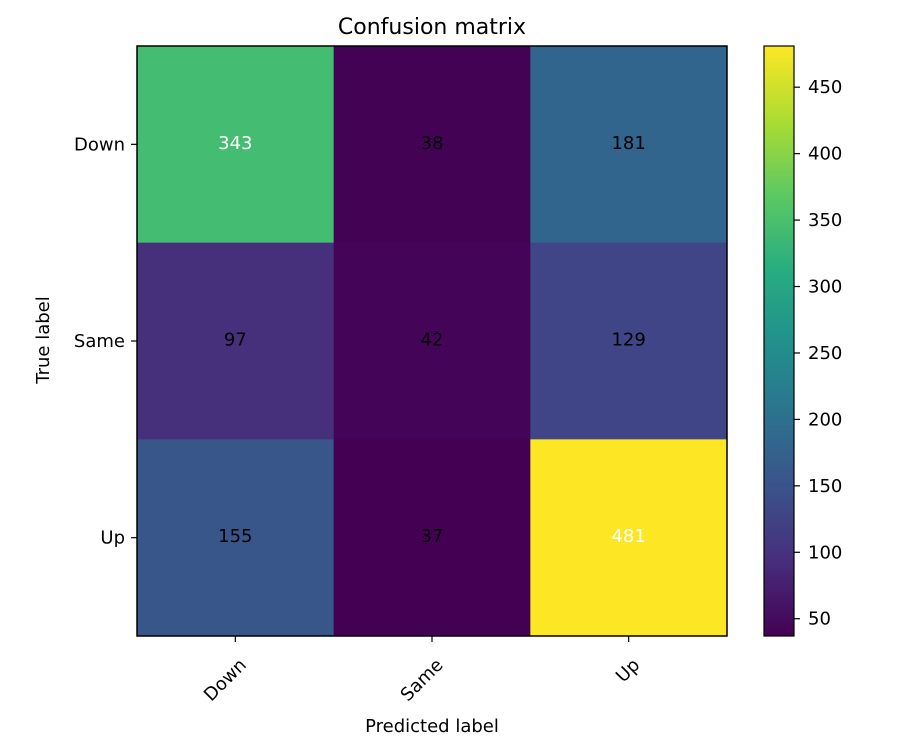 This screenshot has height=750, width=900. Describe the element at coordinates (628, 671) in the screenshot. I see `x-tick-label-up: Up` at that location.